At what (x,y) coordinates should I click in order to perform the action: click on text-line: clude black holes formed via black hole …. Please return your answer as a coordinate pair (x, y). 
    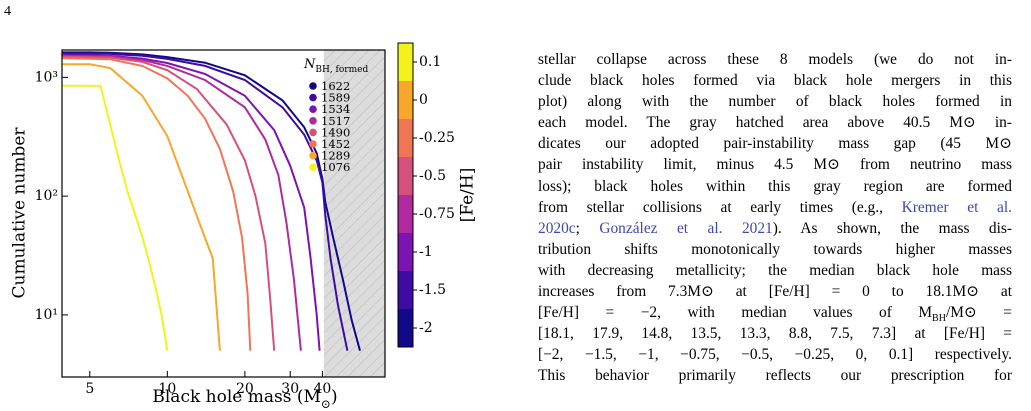
    Looking at the image, I should click on (775, 80).